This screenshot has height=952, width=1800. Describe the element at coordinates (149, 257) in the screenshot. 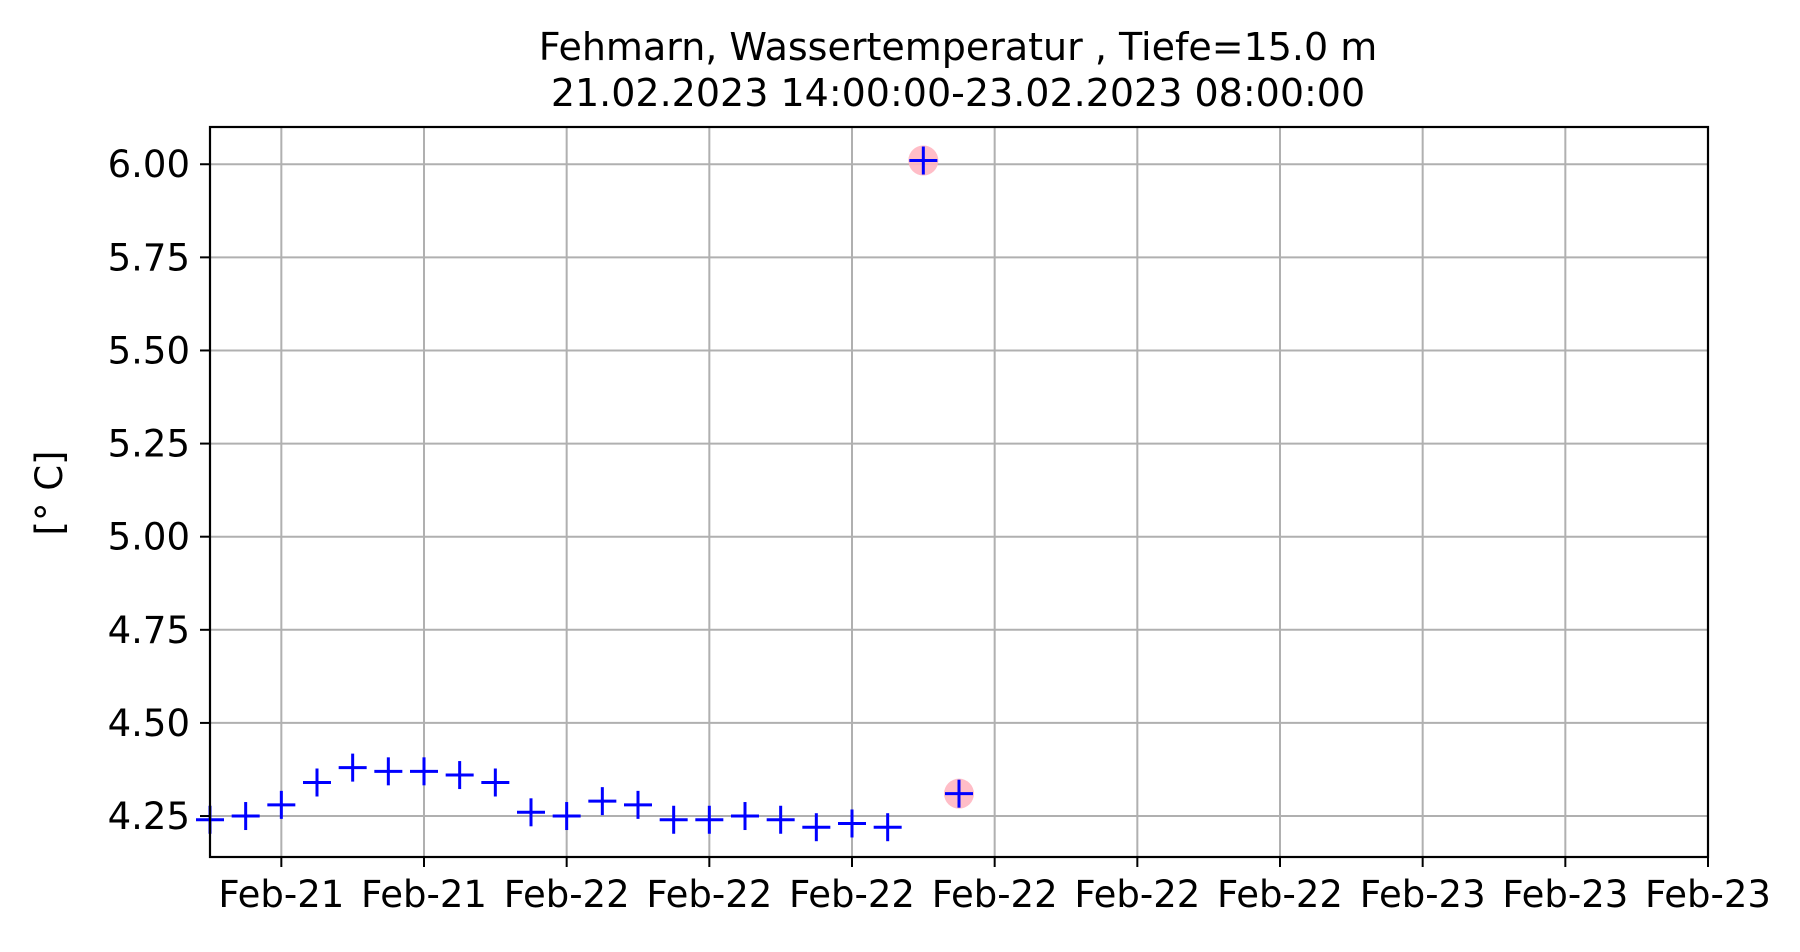

I see `y-tick-label: 5.75` at that location.